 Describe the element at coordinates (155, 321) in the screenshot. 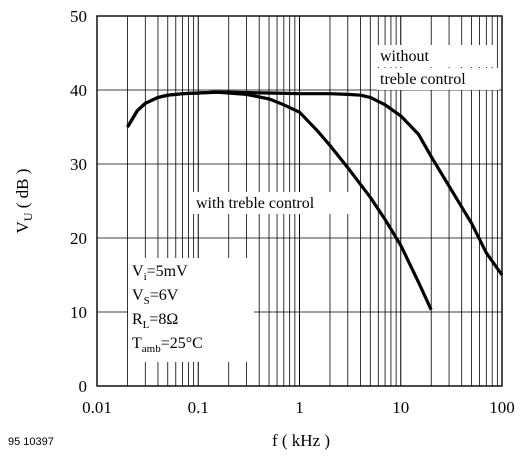

I see `condition-2: RL=8Ω` at that location.